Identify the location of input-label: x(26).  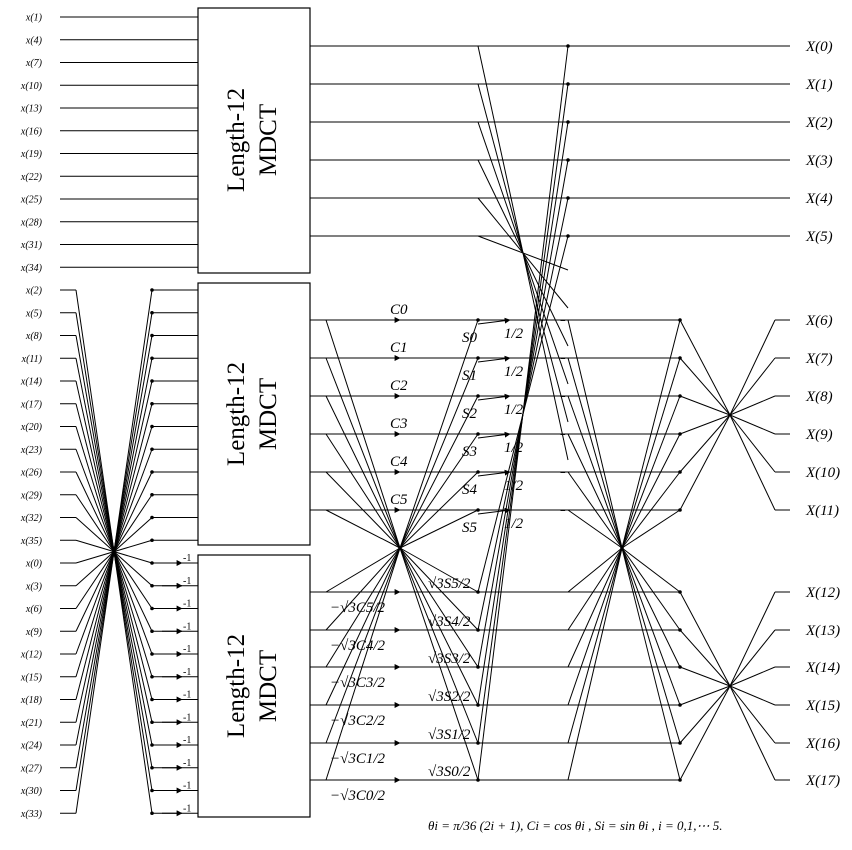
(31, 473).